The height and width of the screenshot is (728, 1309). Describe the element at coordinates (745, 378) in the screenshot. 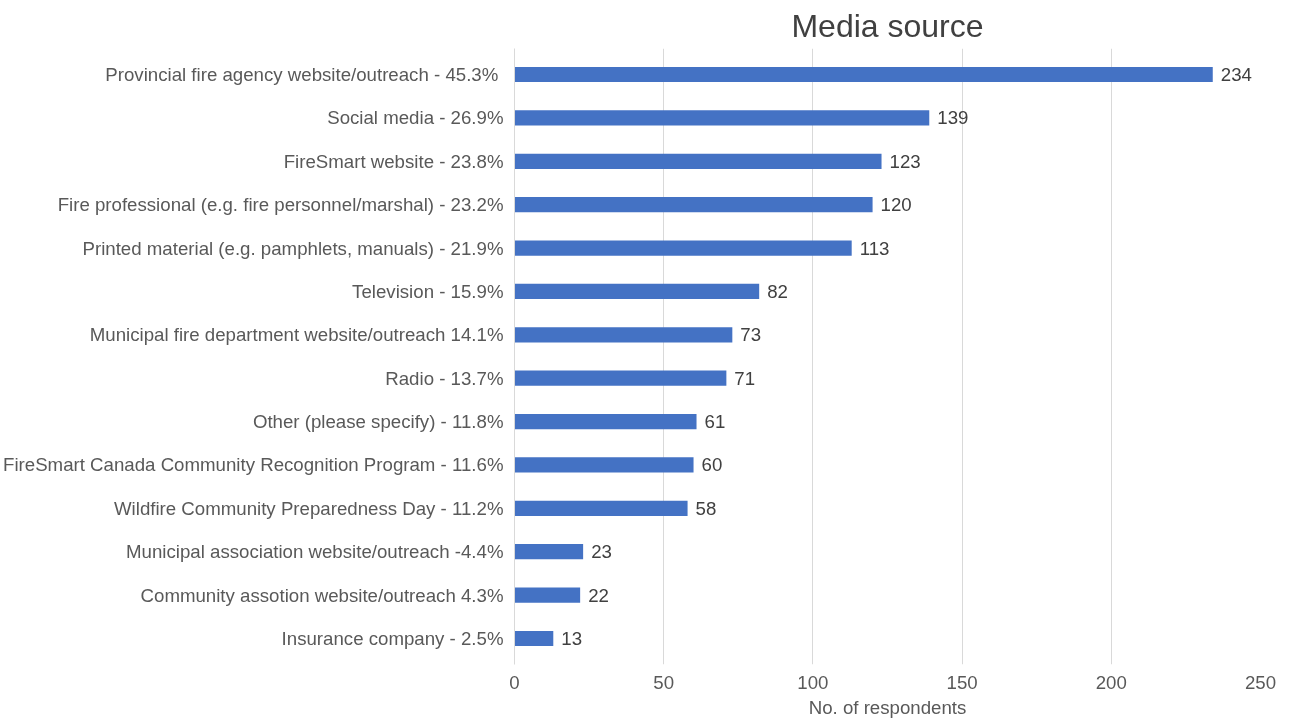

I see `data-label: 71` at that location.